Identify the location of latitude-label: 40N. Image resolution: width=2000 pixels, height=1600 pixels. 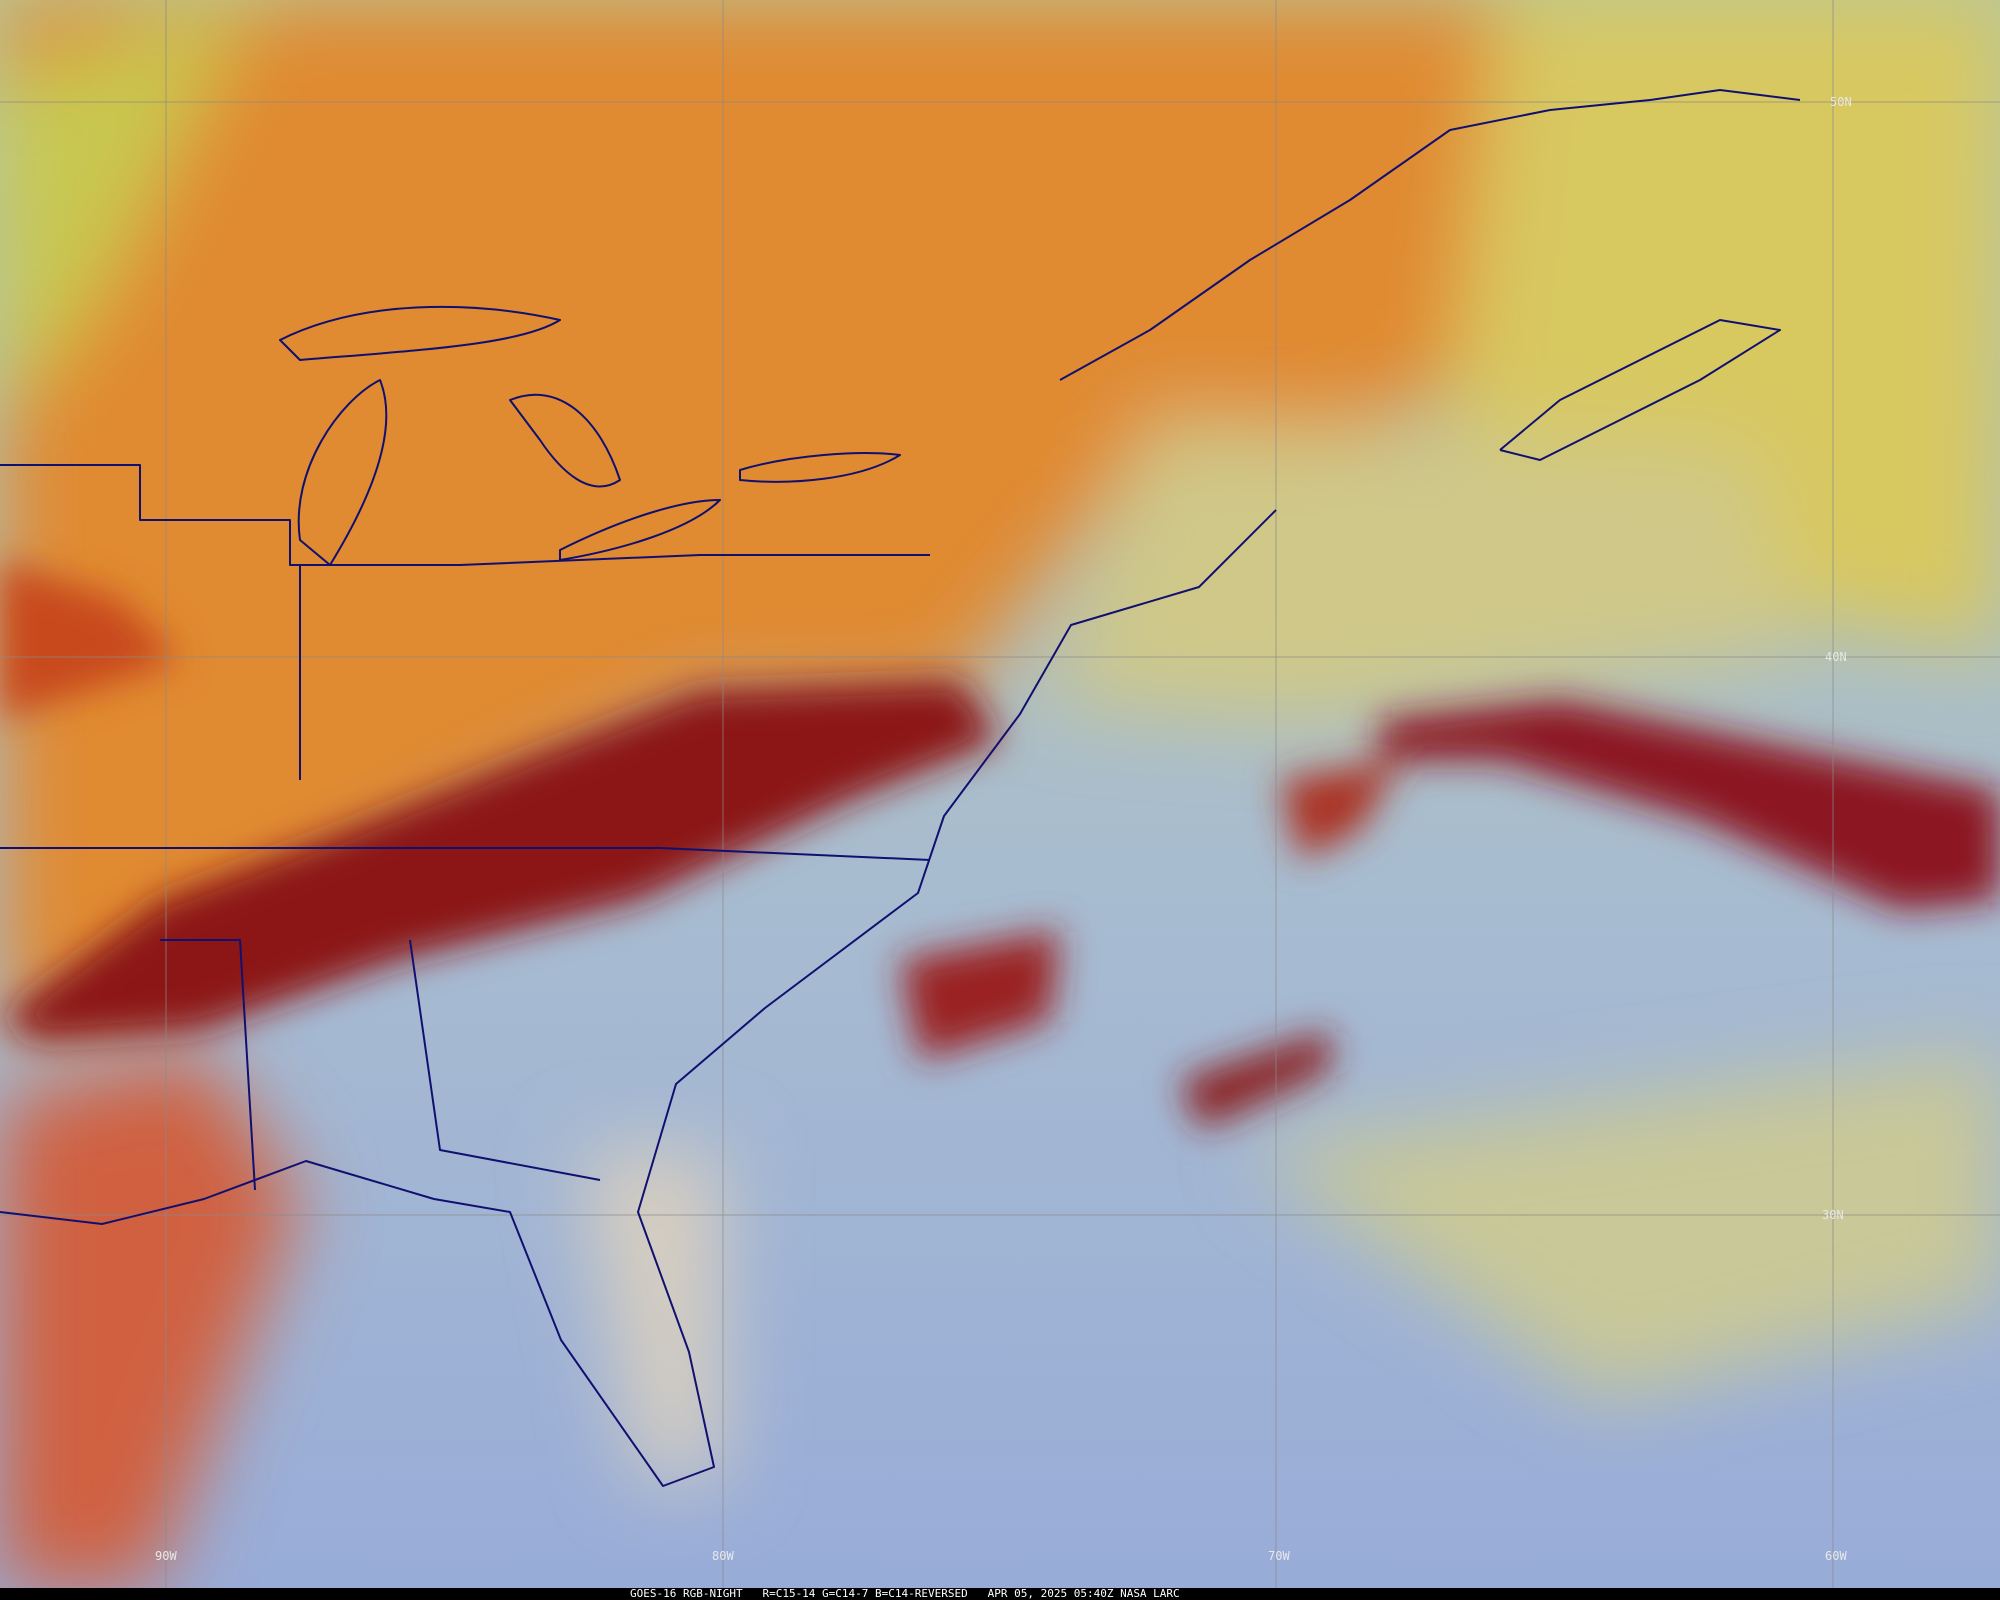
(1836, 657).